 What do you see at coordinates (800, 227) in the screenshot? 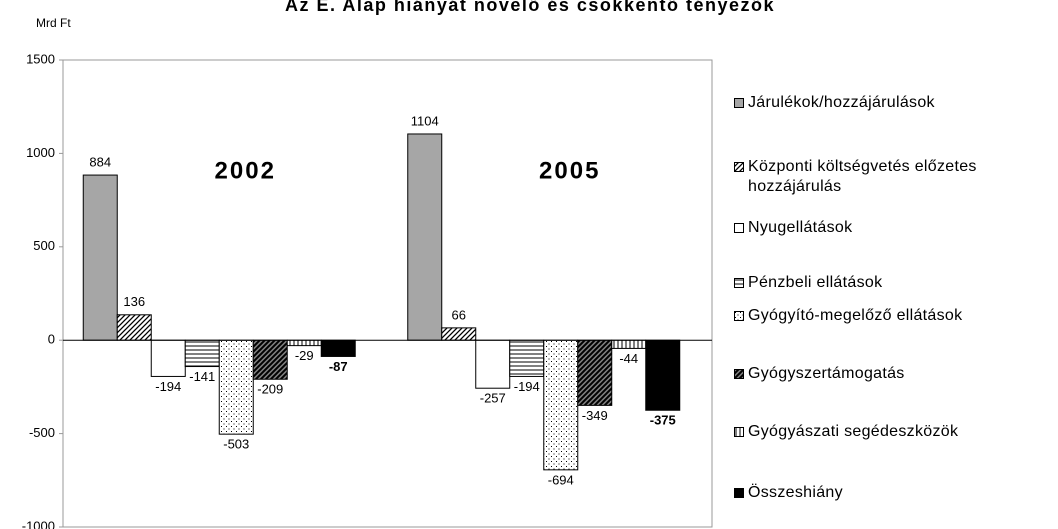
I see `legend-label: Nyugellátások` at bounding box center [800, 227].